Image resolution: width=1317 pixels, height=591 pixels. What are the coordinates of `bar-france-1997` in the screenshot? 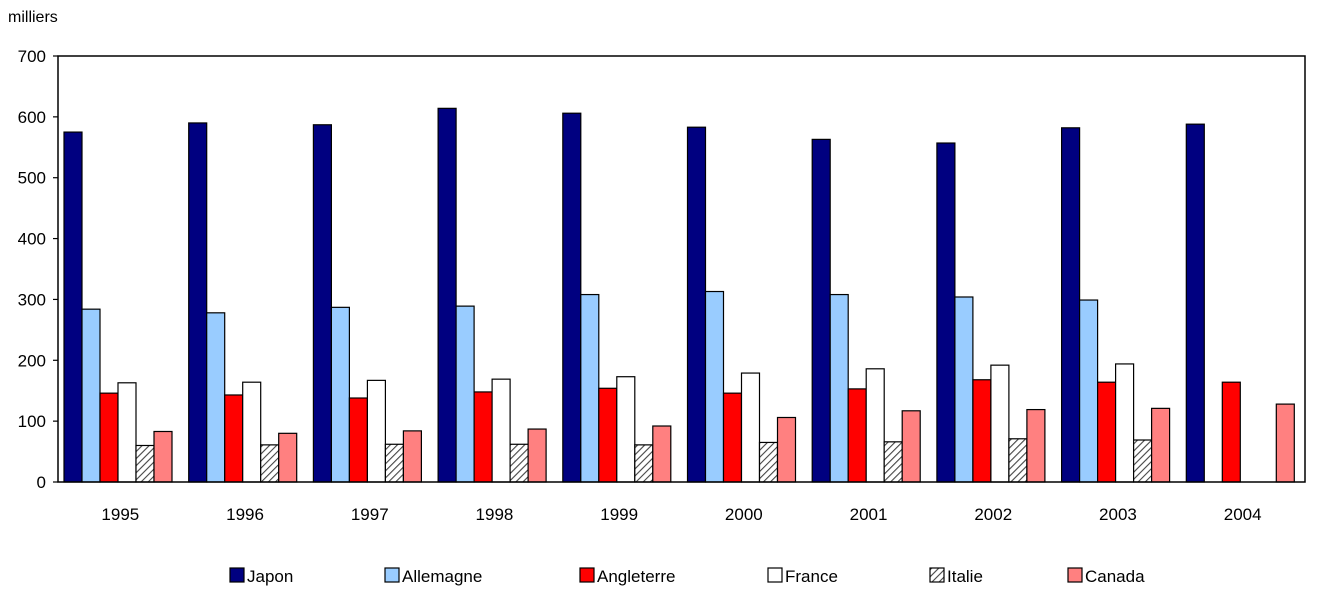 It's located at (376, 431).